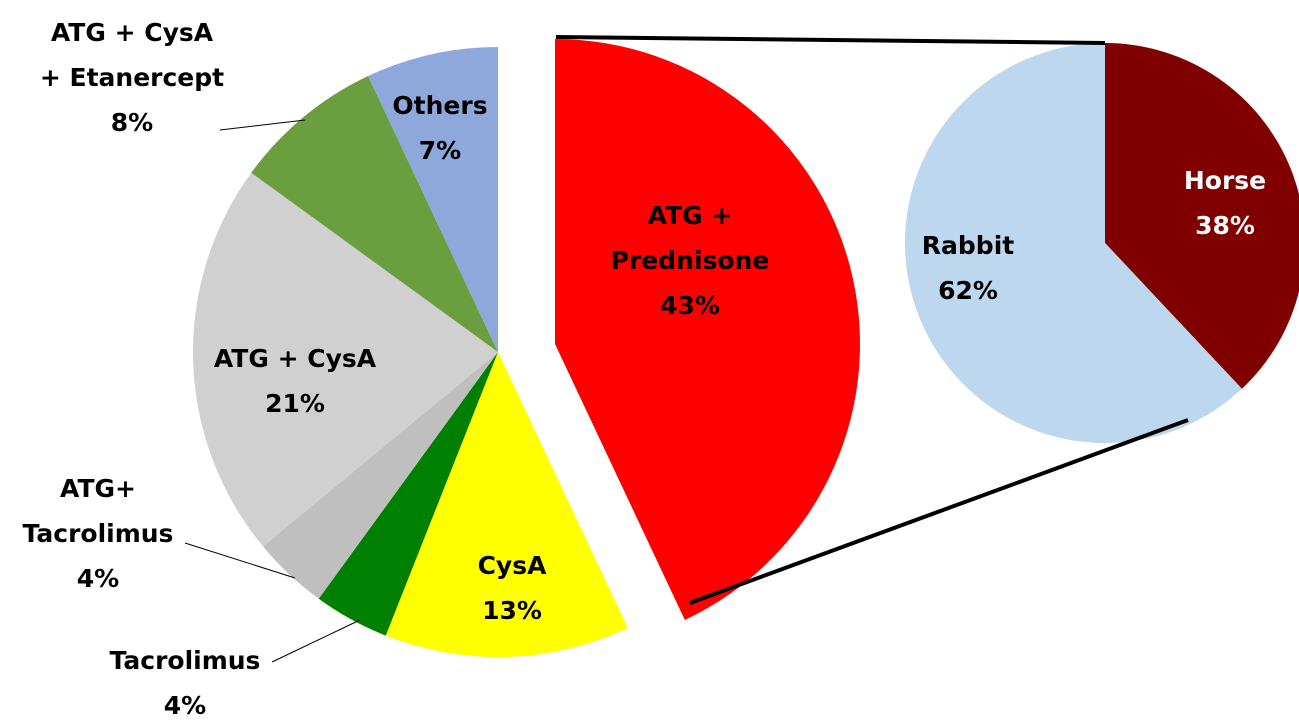 The image size is (1299, 728). Describe the element at coordinates (512, 588) in the screenshot. I see `slice-label: CysA 13%` at that location.